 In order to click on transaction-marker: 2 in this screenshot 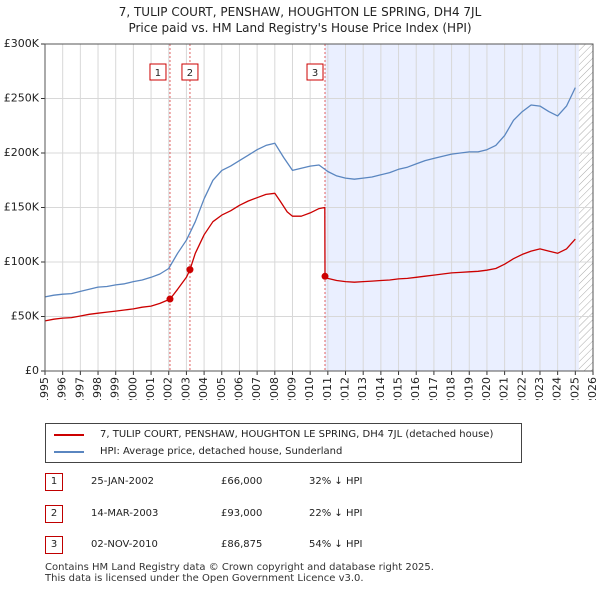, I will do `click(190, 72)`.